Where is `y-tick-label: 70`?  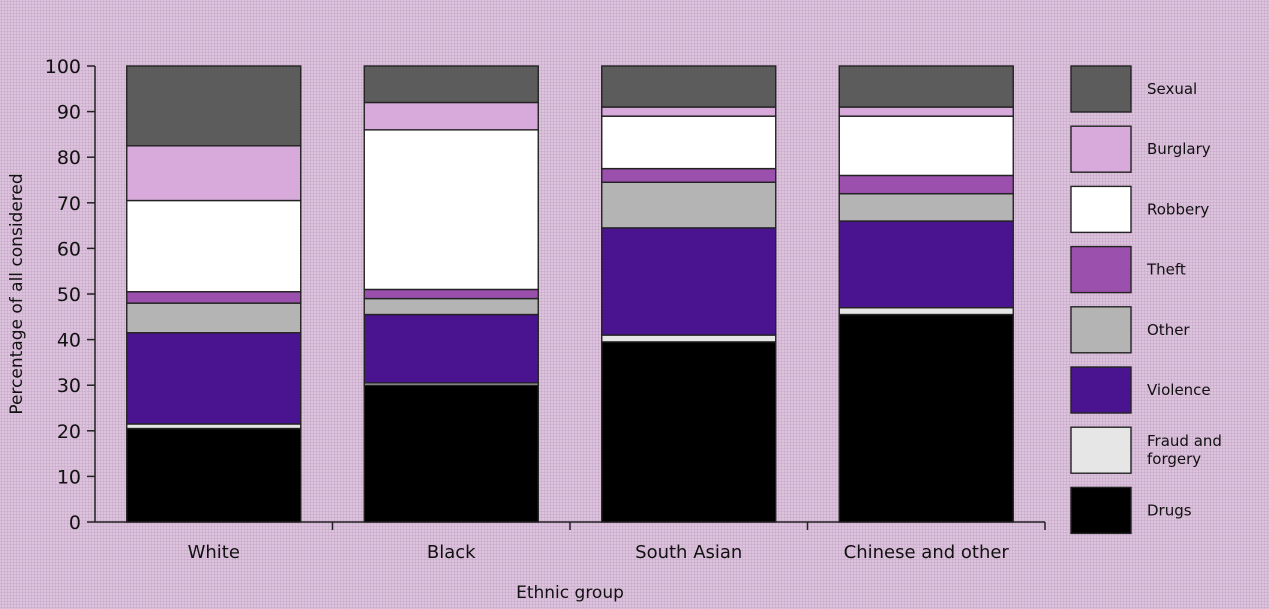 y-tick-label: 70 is located at coordinates (69, 204).